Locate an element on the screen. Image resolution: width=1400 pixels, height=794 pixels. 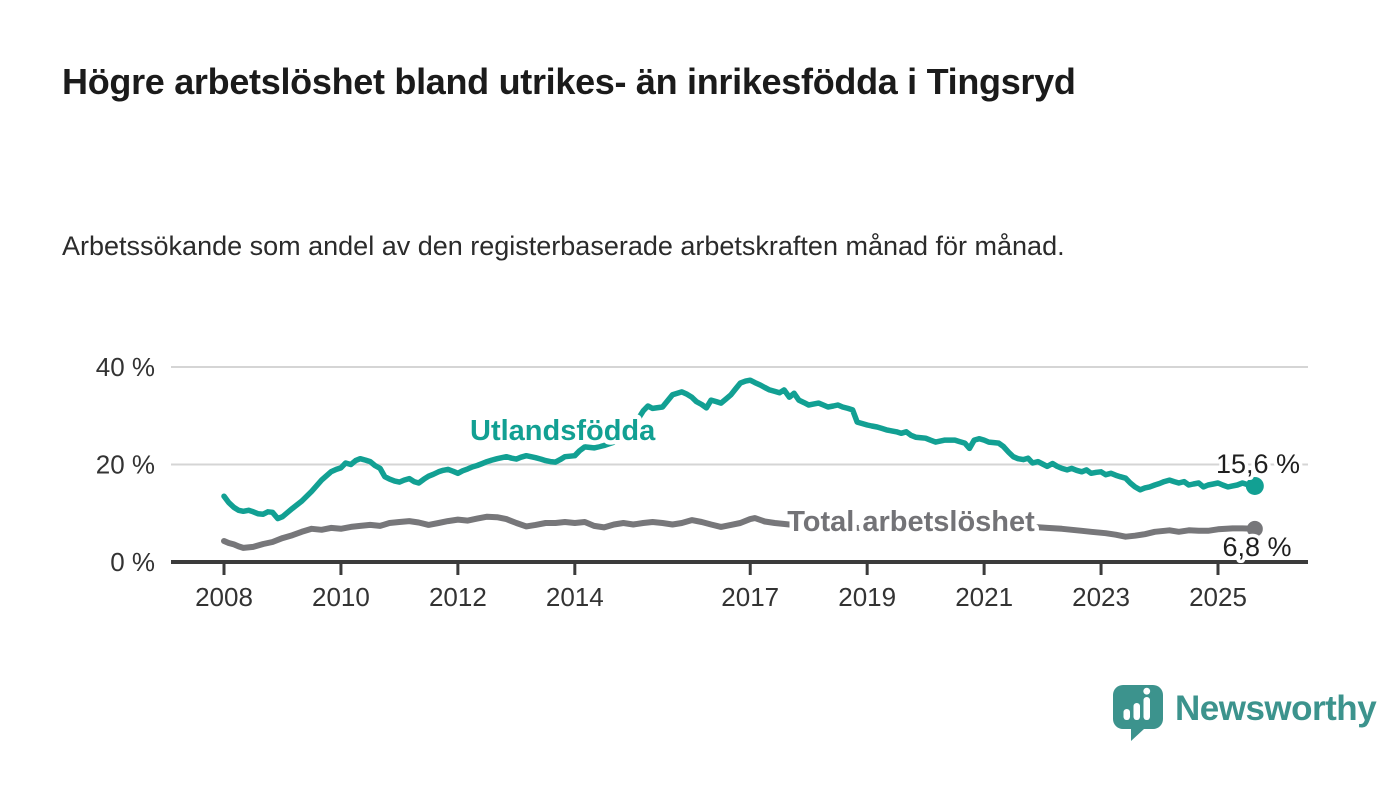
x-tick-label: 2012 is located at coordinates (458, 597).